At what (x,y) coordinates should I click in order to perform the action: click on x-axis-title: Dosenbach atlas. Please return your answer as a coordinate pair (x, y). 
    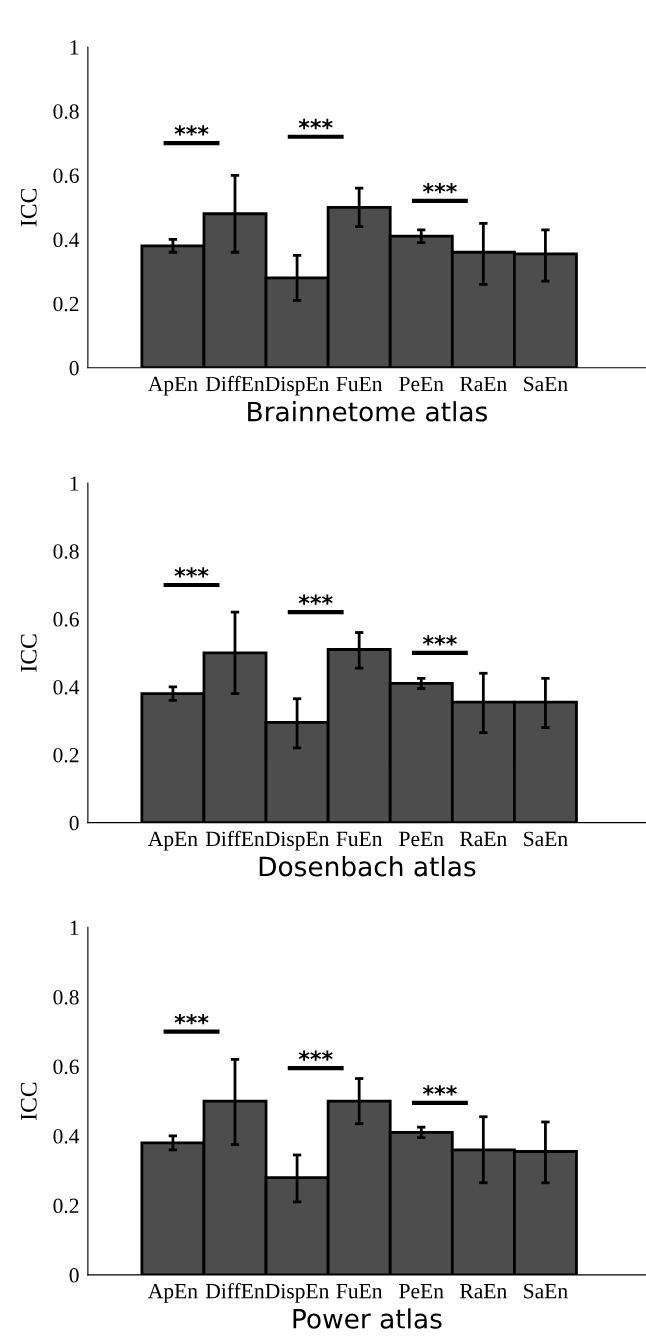
    Looking at the image, I should click on (367, 866).